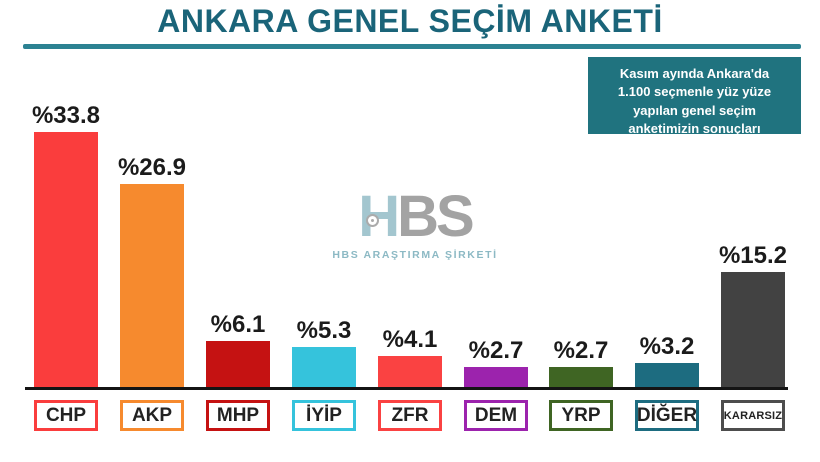 This screenshot has height=462, width=820. Describe the element at coordinates (581, 350) in the screenshot. I see `bar-value-yrp: %2.7` at that location.